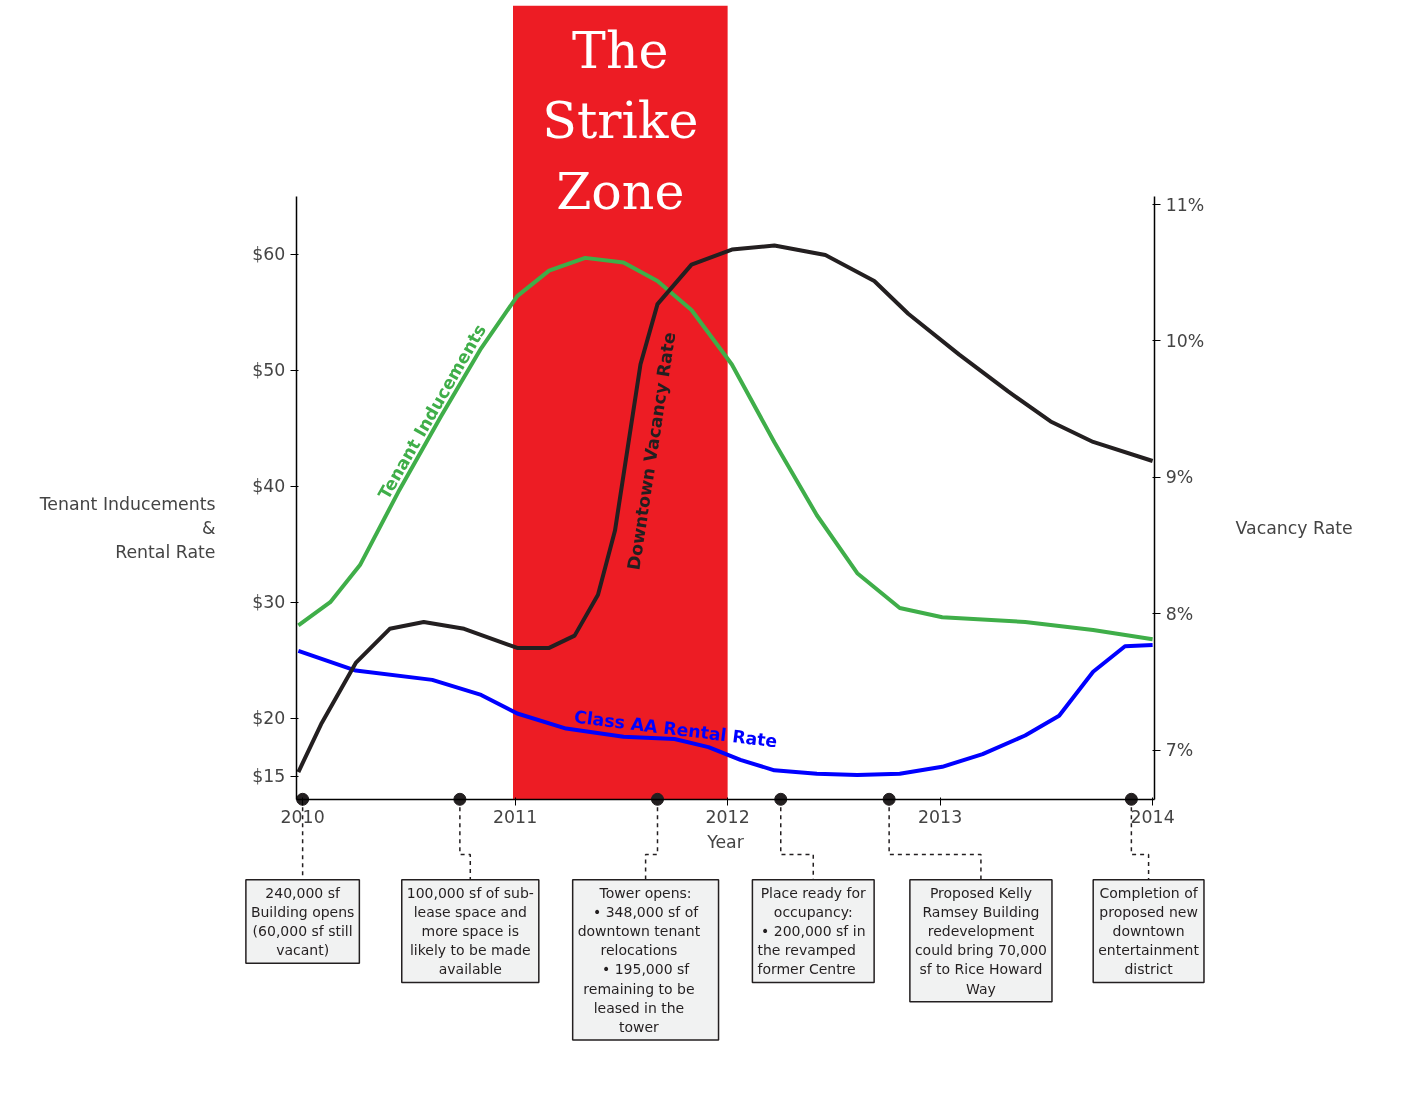  I want to click on x-tick-label: 2011, so click(515, 817).